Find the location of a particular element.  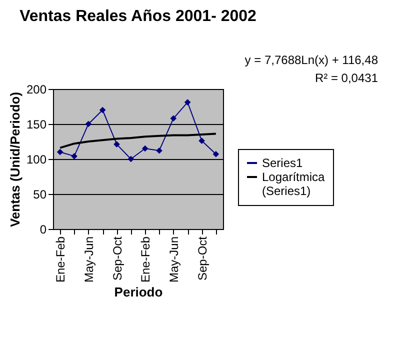

y-tick-label: 0 is located at coordinates (43, 229).